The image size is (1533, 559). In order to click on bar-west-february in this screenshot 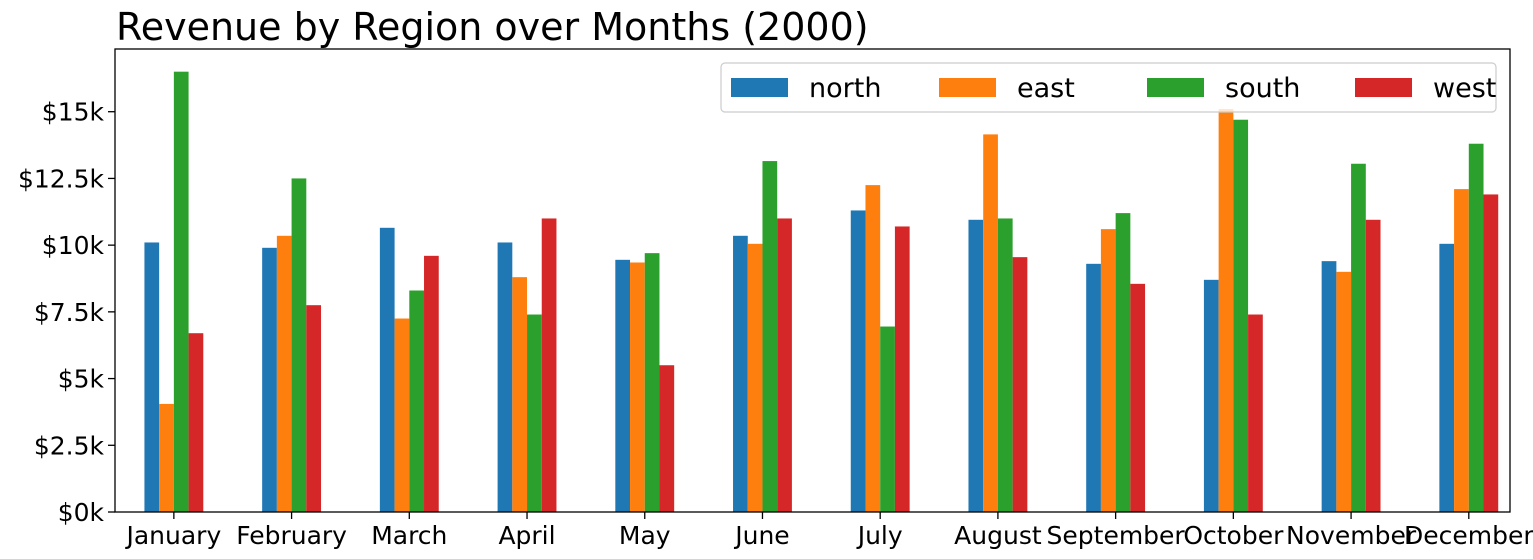, I will do `click(314, 408)`.